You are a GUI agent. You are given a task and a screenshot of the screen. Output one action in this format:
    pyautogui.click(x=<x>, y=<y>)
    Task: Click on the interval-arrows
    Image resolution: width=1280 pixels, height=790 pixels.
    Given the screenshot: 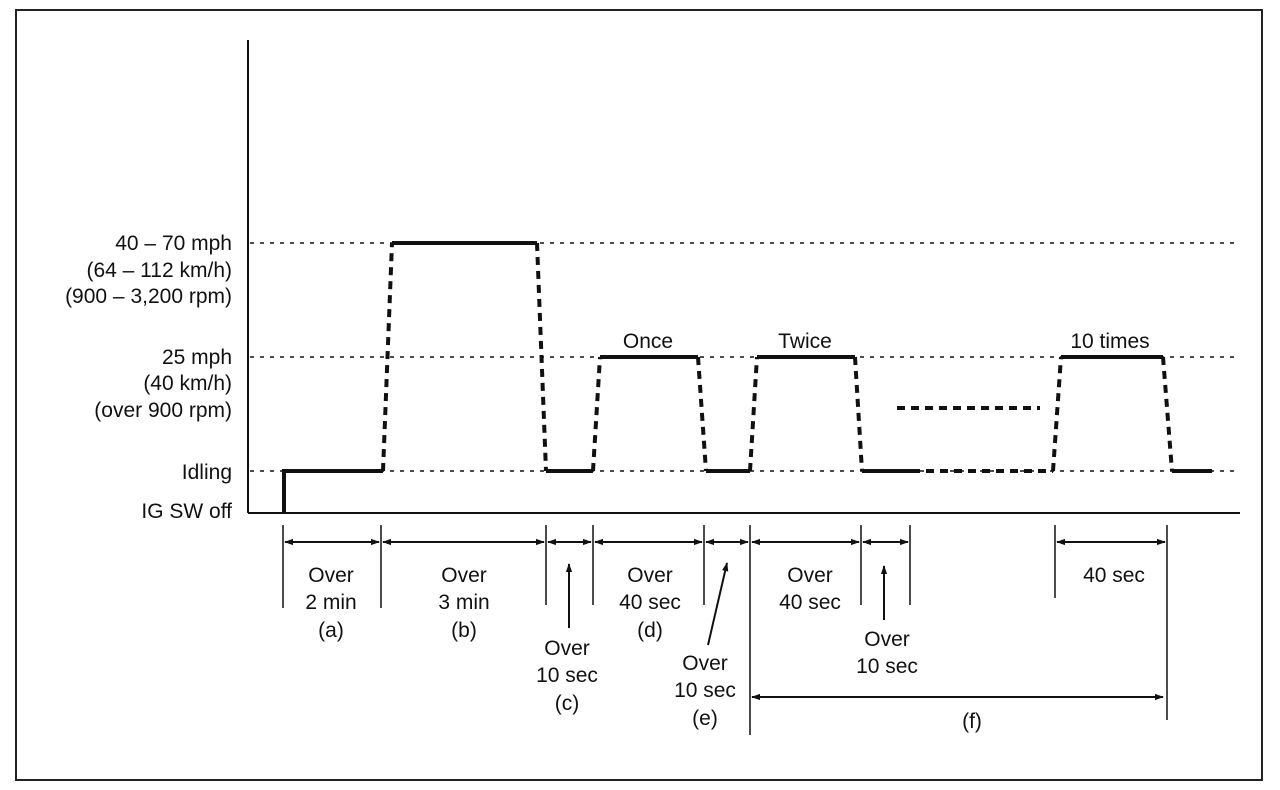 What is the action you would take?
    pyautogui.click(x=725, y=619)
    